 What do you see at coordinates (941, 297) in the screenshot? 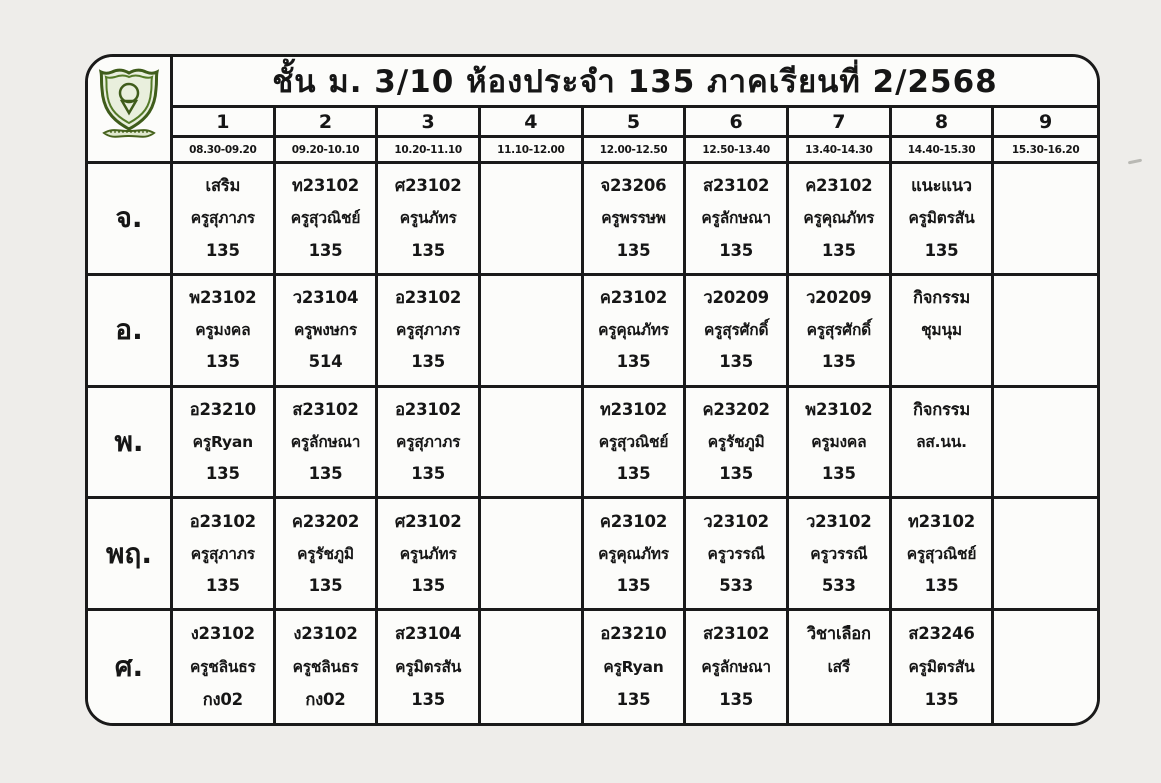
I see `slot-code: กิจกรรม` at bounding box center [941, 297].